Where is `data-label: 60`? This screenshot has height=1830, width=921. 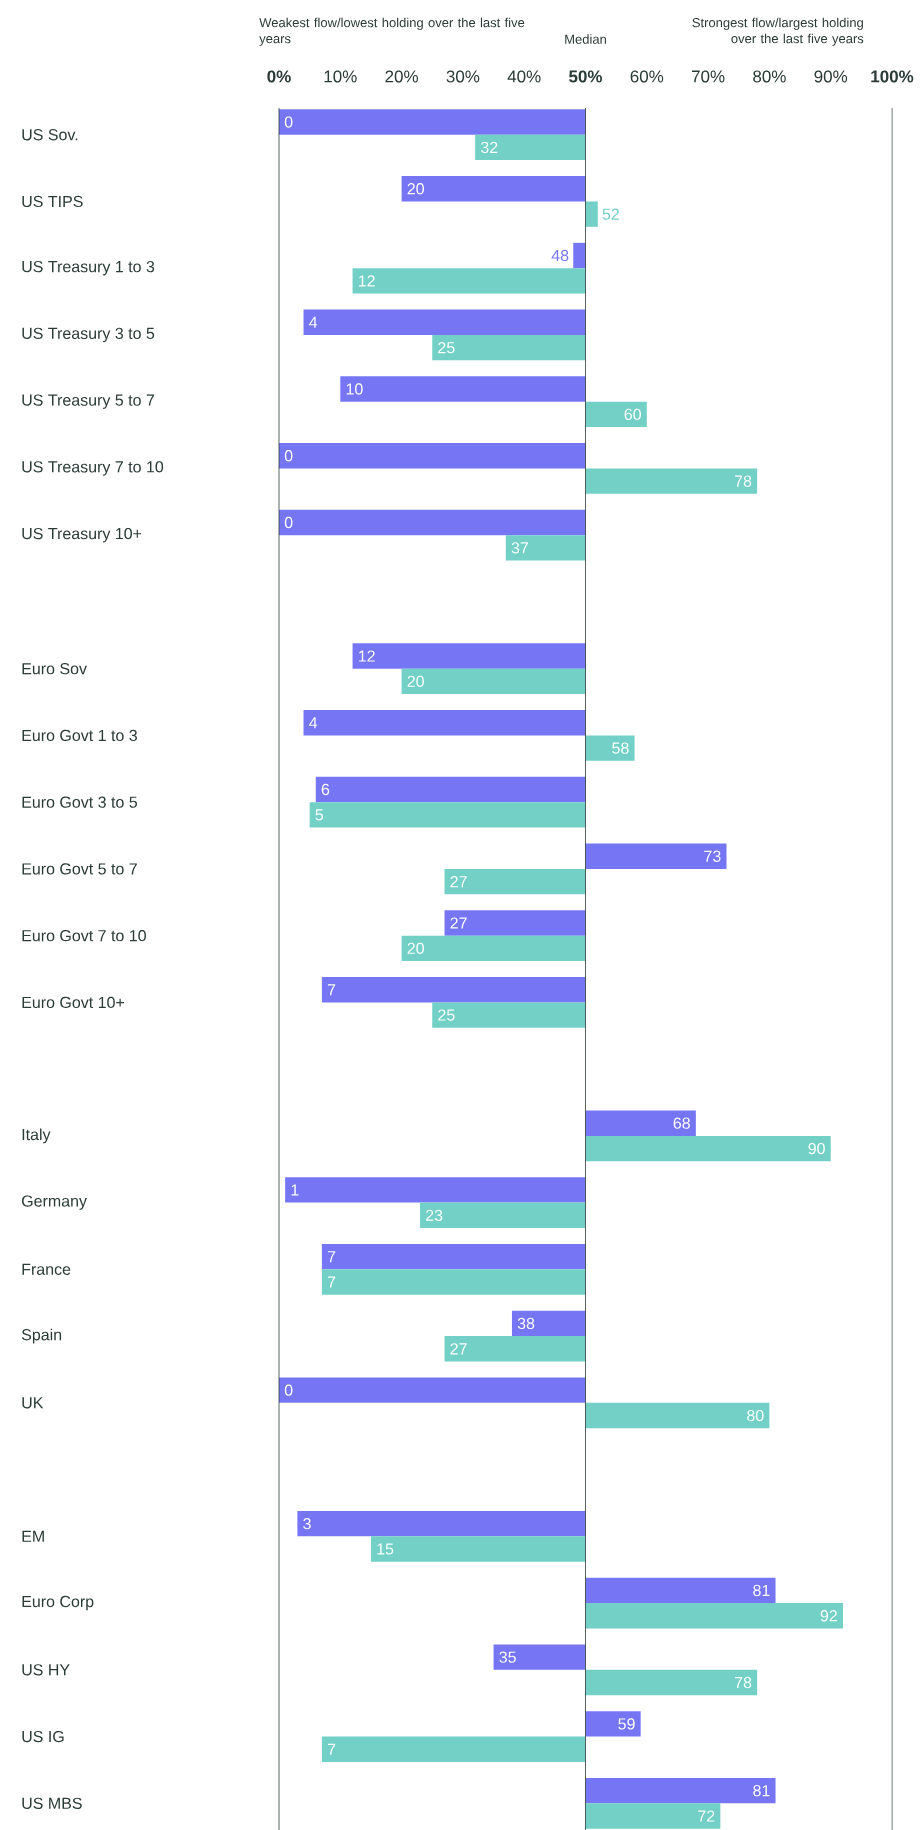 data-label: 60 is located at coordinates (632, 414).